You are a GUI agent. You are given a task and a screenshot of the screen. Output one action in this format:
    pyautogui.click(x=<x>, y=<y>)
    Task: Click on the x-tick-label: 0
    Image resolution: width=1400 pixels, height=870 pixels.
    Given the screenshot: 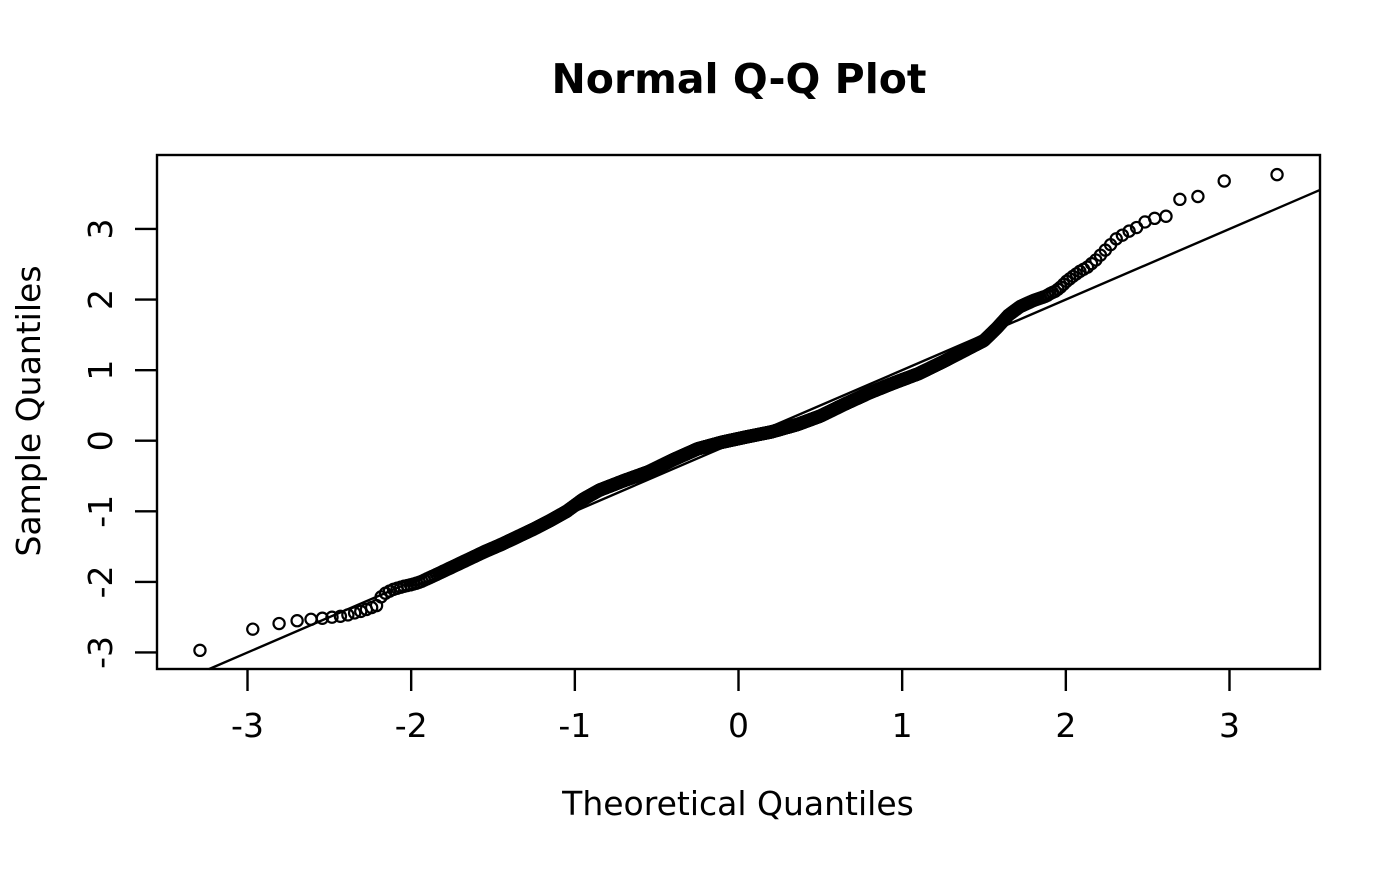 What is the action you would take?
    pyautogui.click(x=738, y=725)
    